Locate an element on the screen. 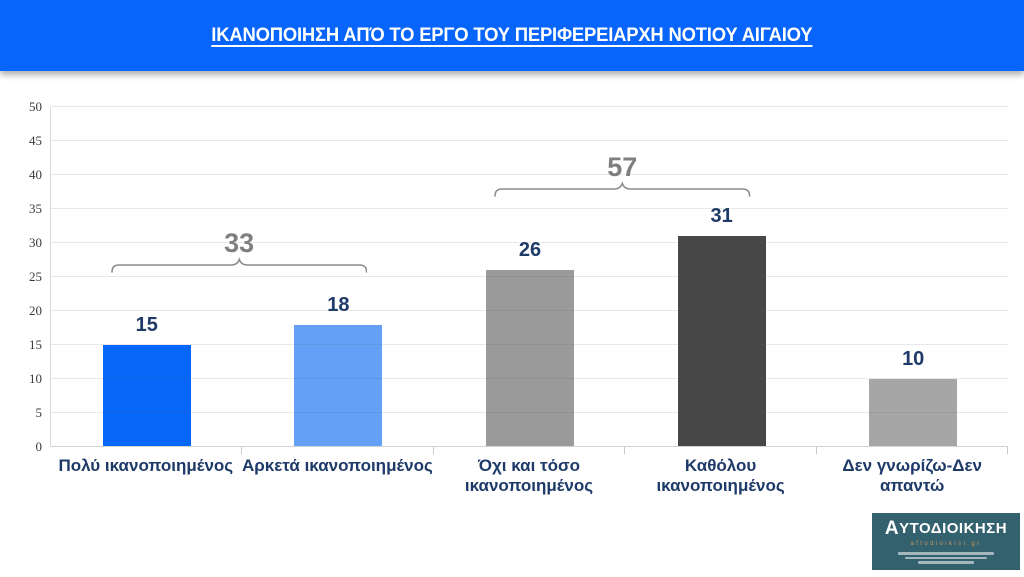  y-tick-label: 40 is located at coordinates (35, 174).